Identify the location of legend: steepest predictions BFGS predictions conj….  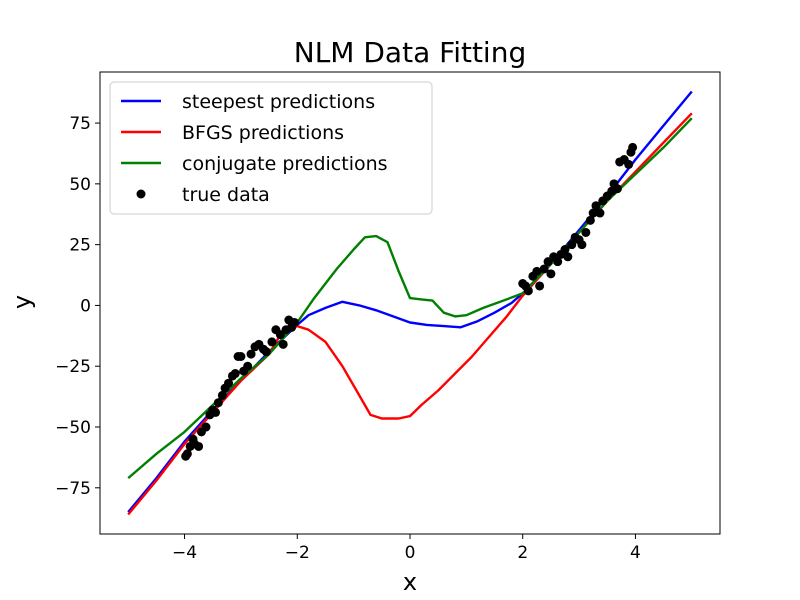
(271, 148).